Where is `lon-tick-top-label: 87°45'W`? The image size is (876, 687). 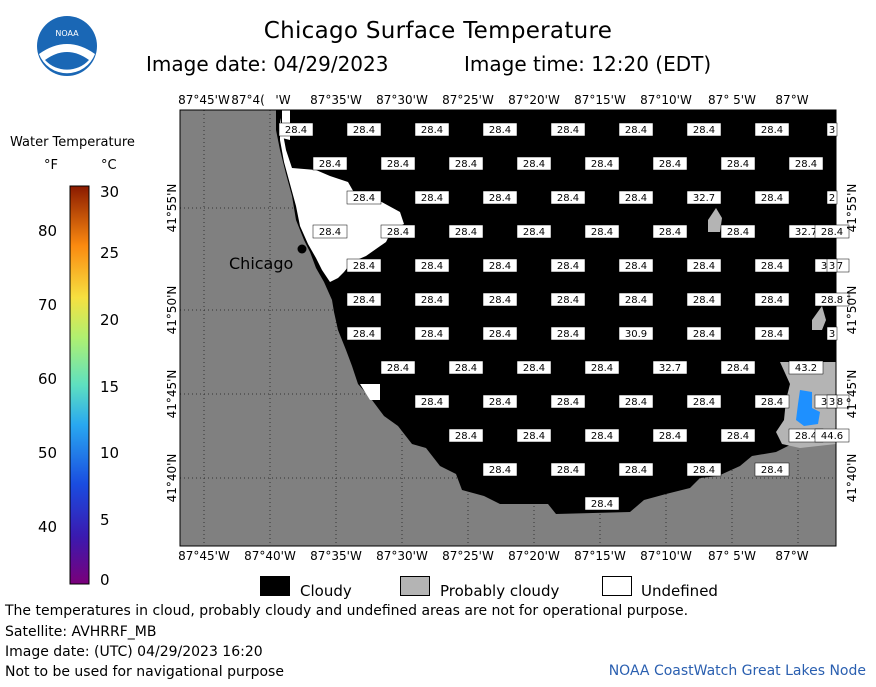
lon-tick-top-label: 87°45'W is located at coordinates (204, 100).